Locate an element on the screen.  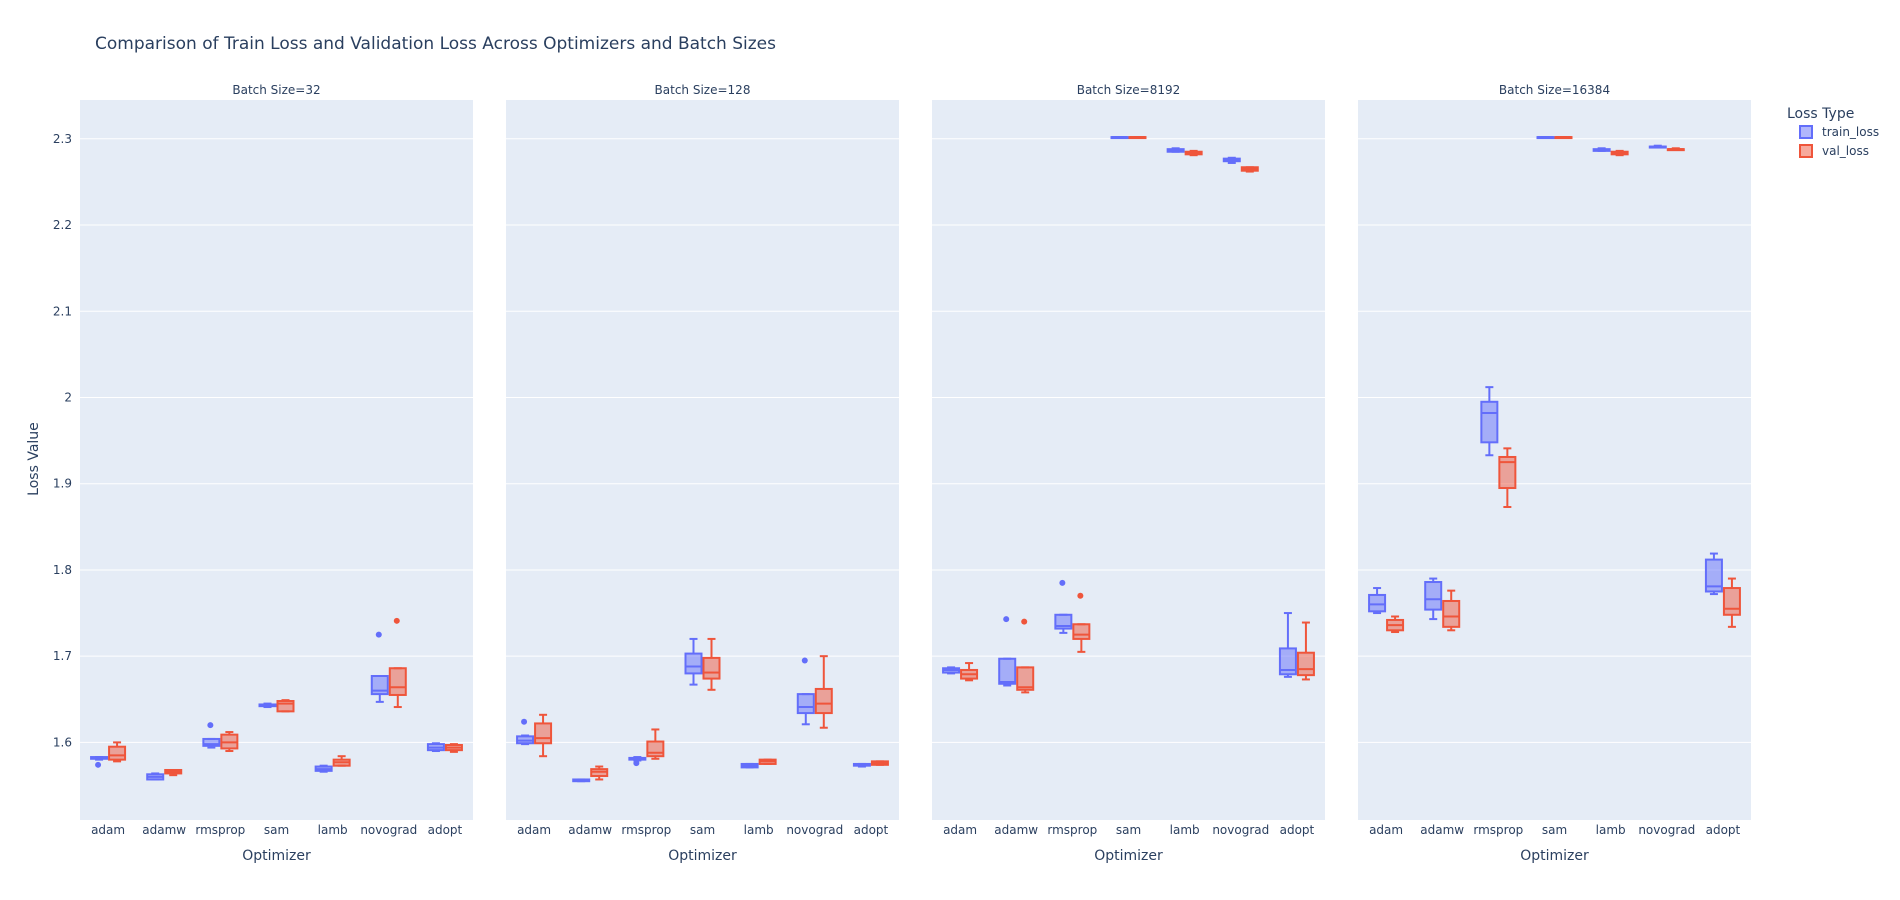
legend: Loss Type train_loss val_loss is located at coordinates (1833, 132).